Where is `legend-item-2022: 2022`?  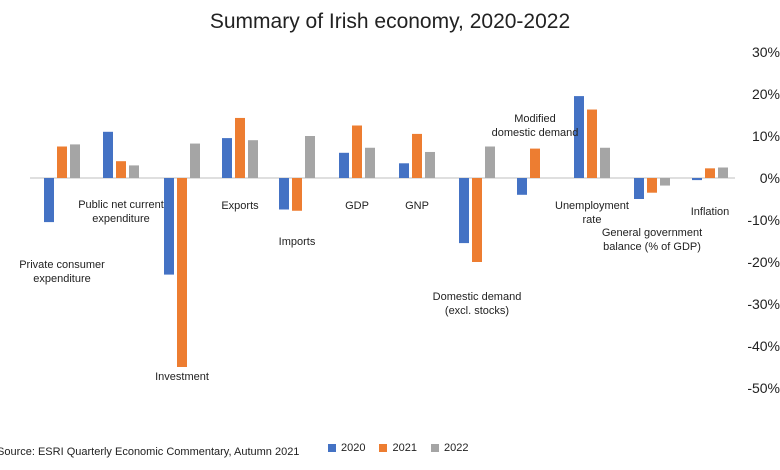 legend-item-2022: 2022 is located at coordinates (449, 448).